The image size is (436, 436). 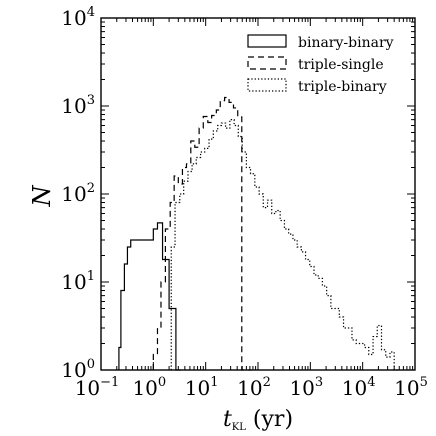 I want to click on legend: binary-binary triple-single triple-binary, so click(x=320, y=64).